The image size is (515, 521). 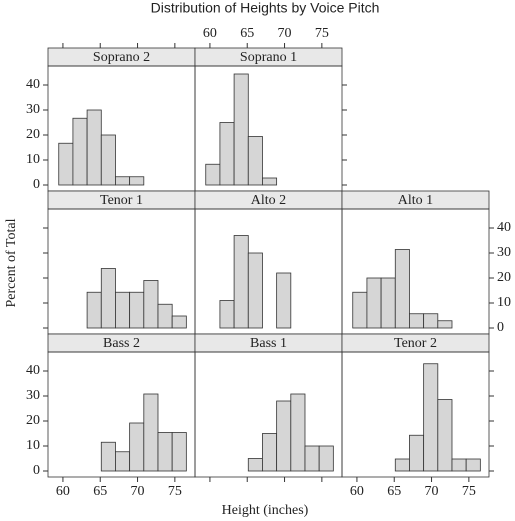 I want to click on panel-title: Tenor 2, so click(x=415, y=343).